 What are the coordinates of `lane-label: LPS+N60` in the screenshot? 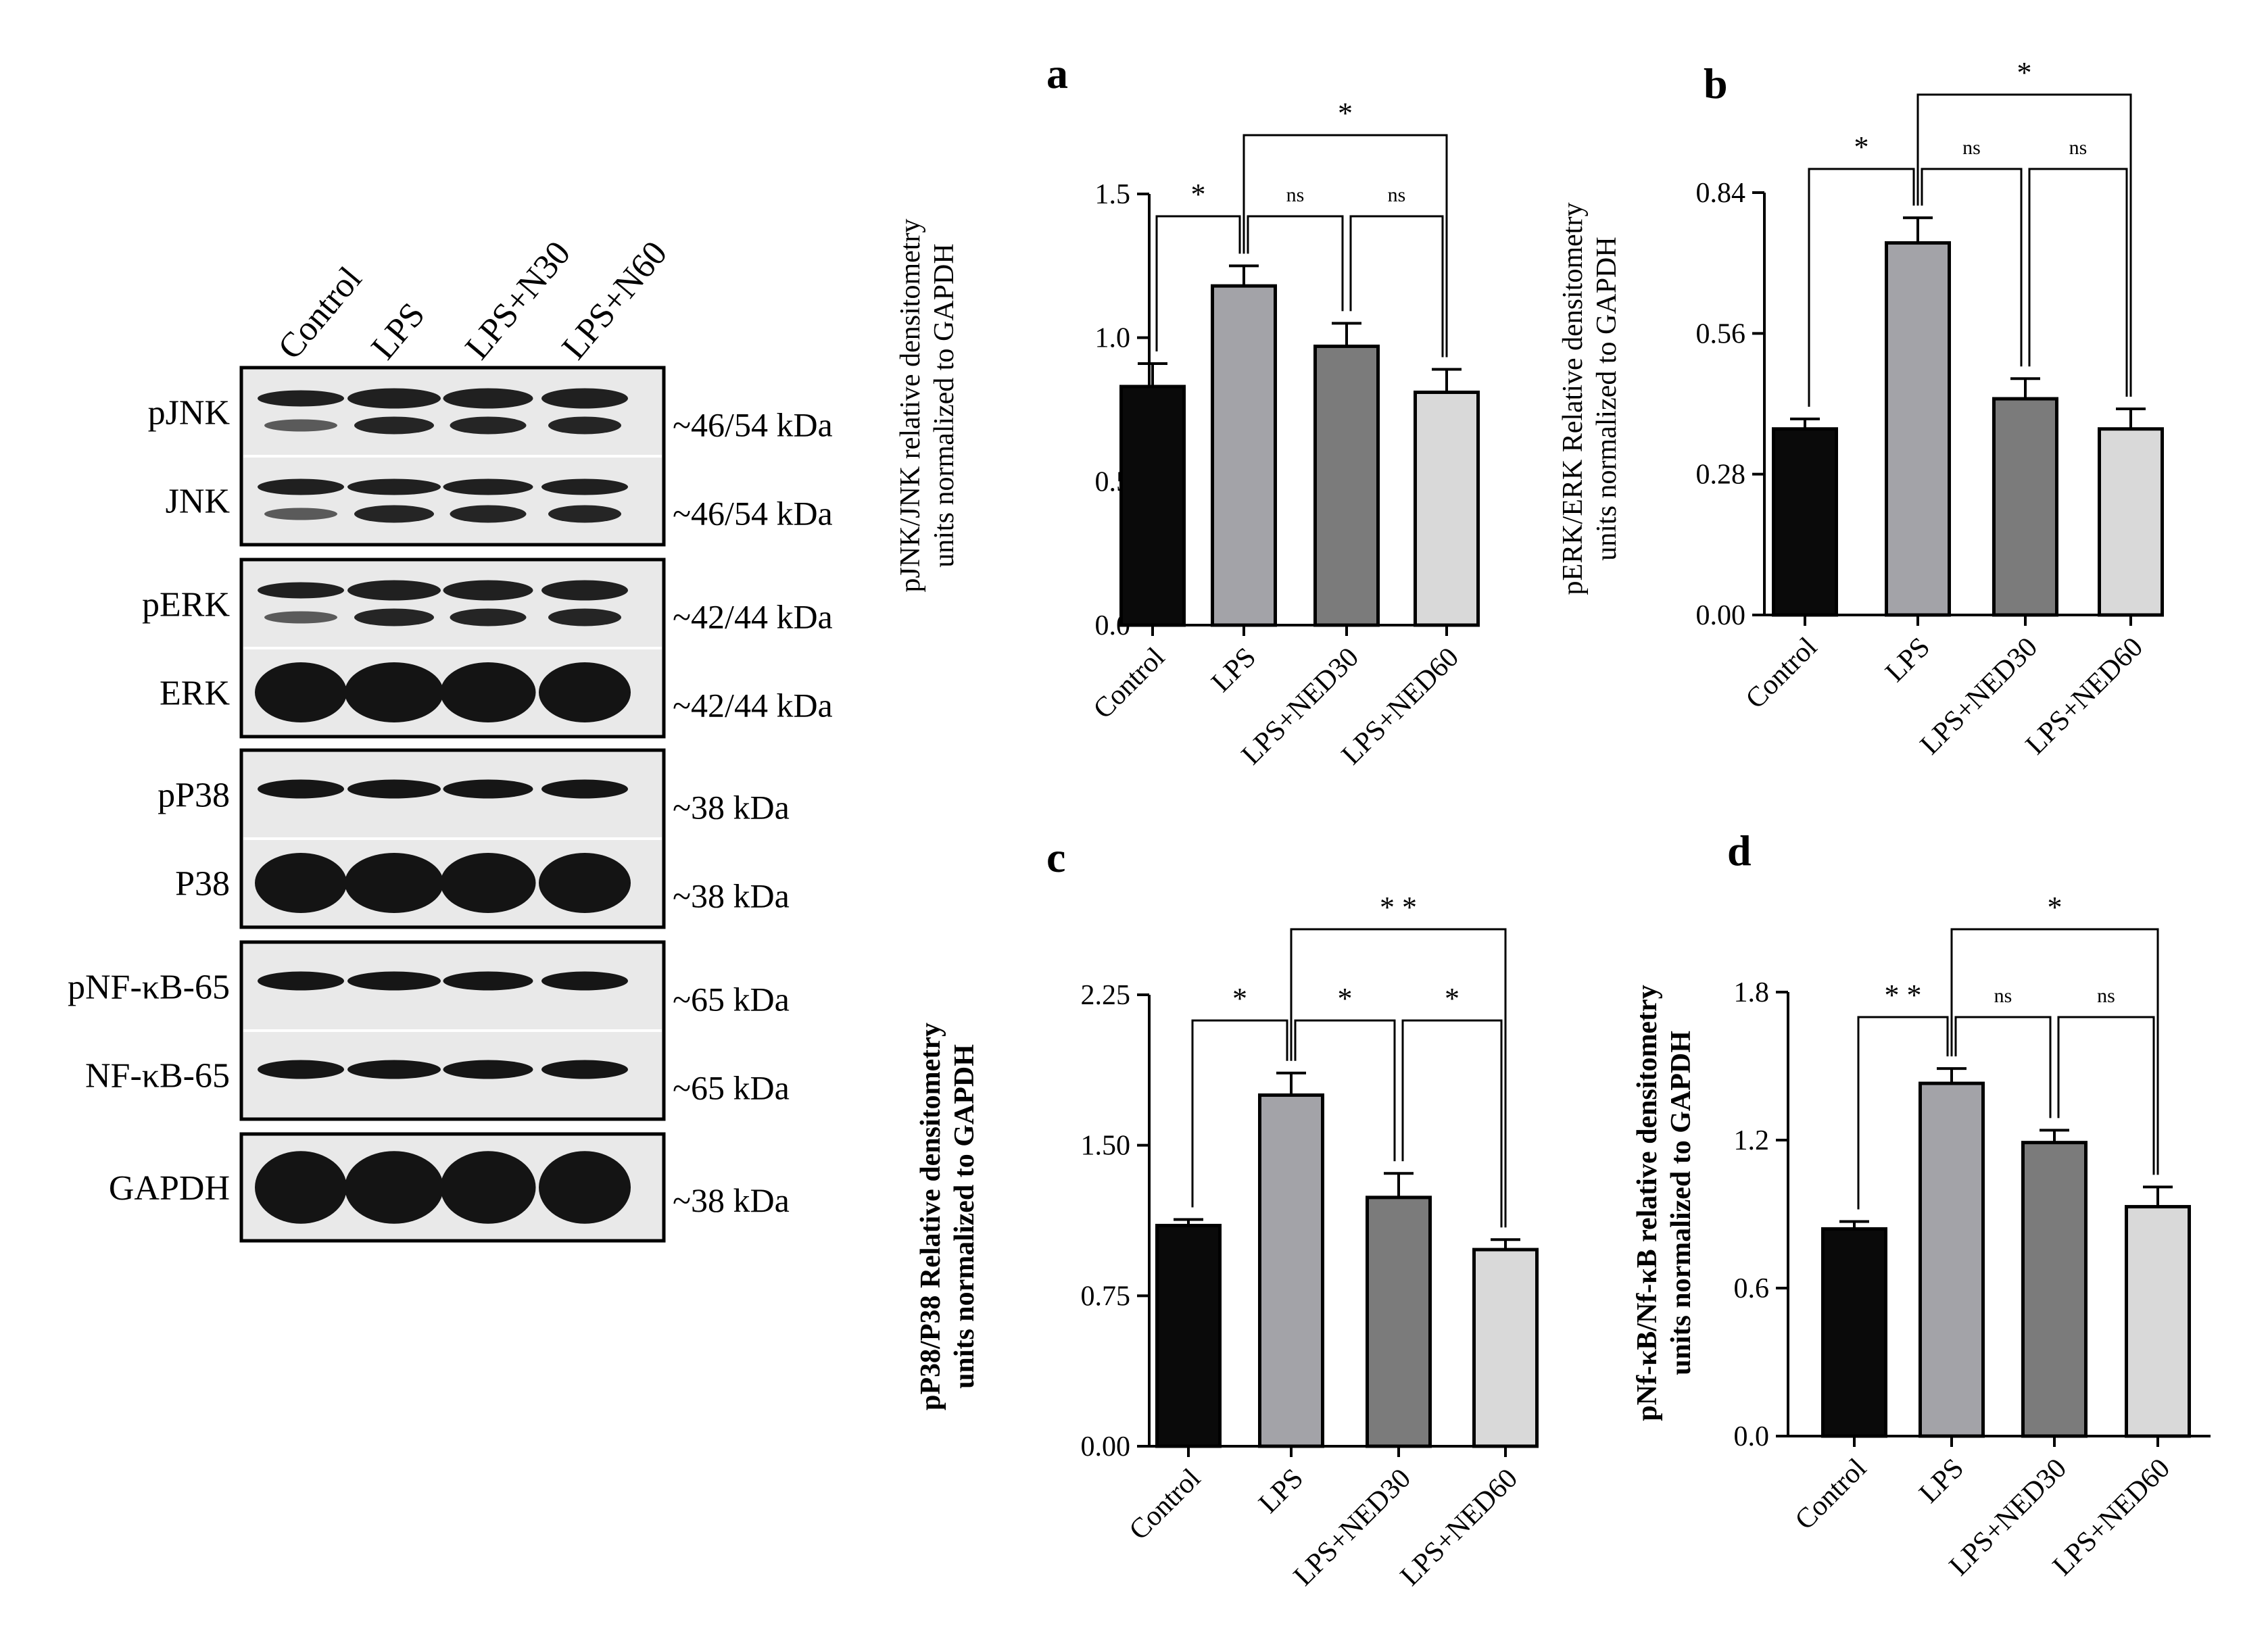 It's located at (615, 300).